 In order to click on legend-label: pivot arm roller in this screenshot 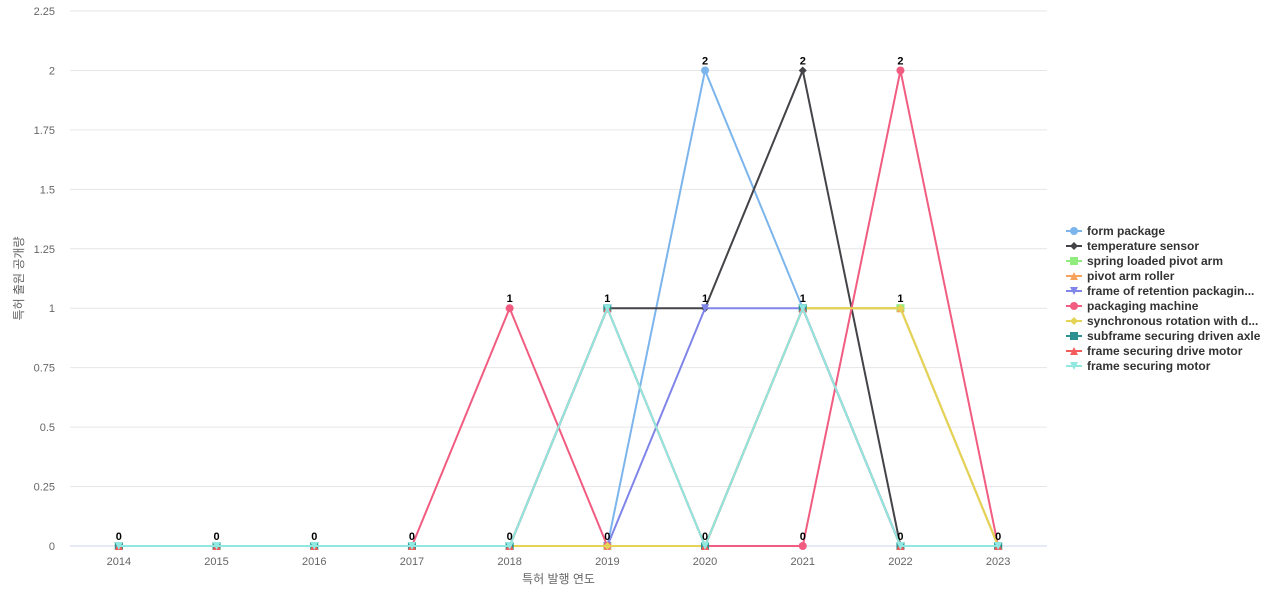, I will do `click(1131, 275)`.